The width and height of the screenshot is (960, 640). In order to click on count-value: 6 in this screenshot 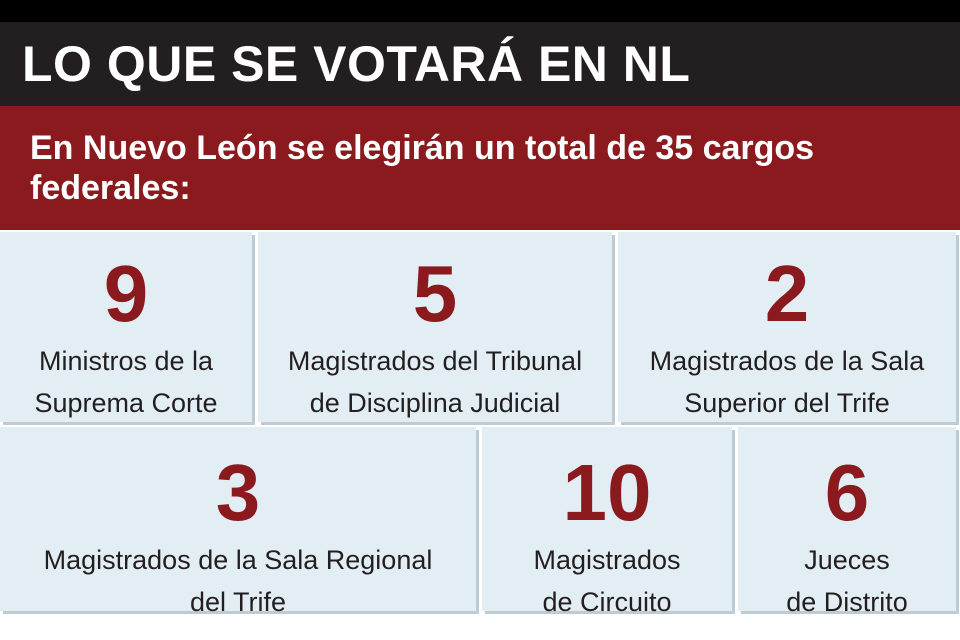, I will do `click(847, 492)`.